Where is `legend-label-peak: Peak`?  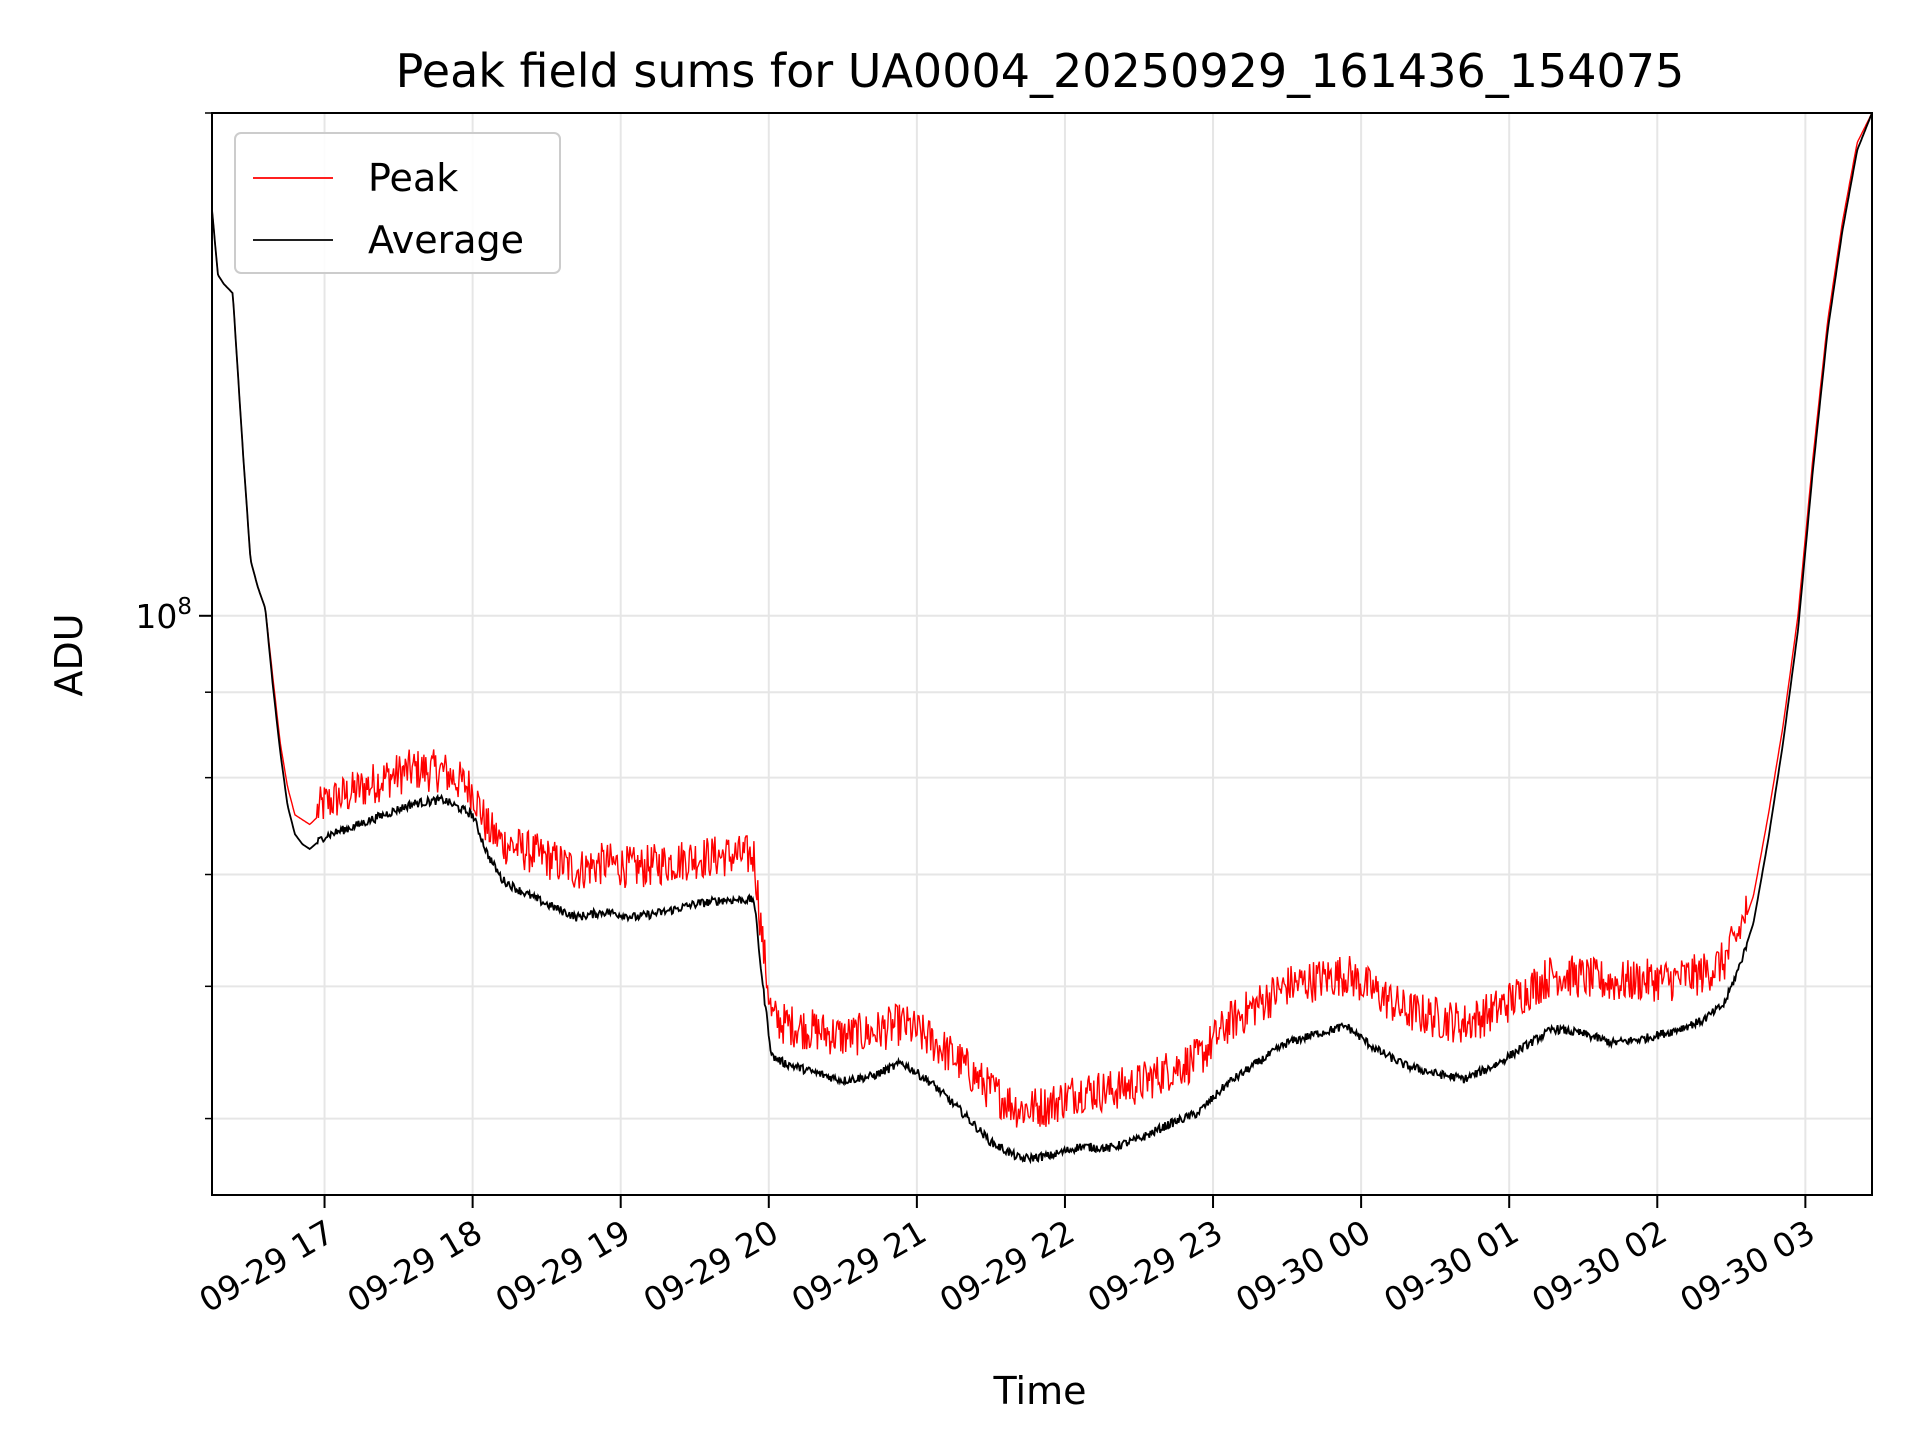
legend-label-peak: Peak is located at coordinates (413, 178).